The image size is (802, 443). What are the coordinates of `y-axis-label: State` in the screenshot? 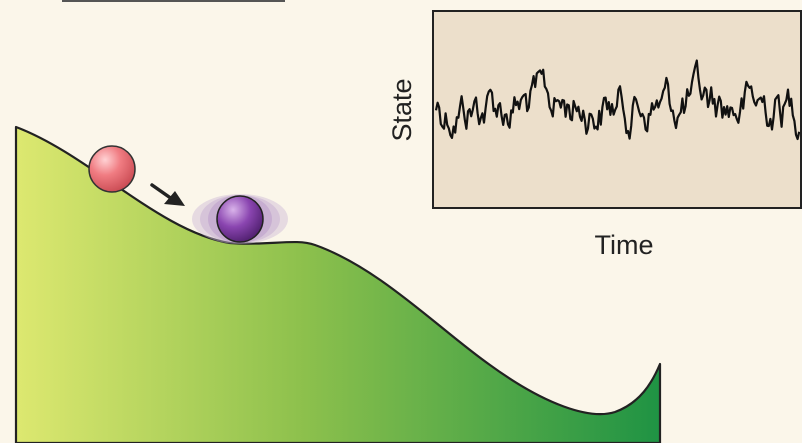 It's located at (402, 109).